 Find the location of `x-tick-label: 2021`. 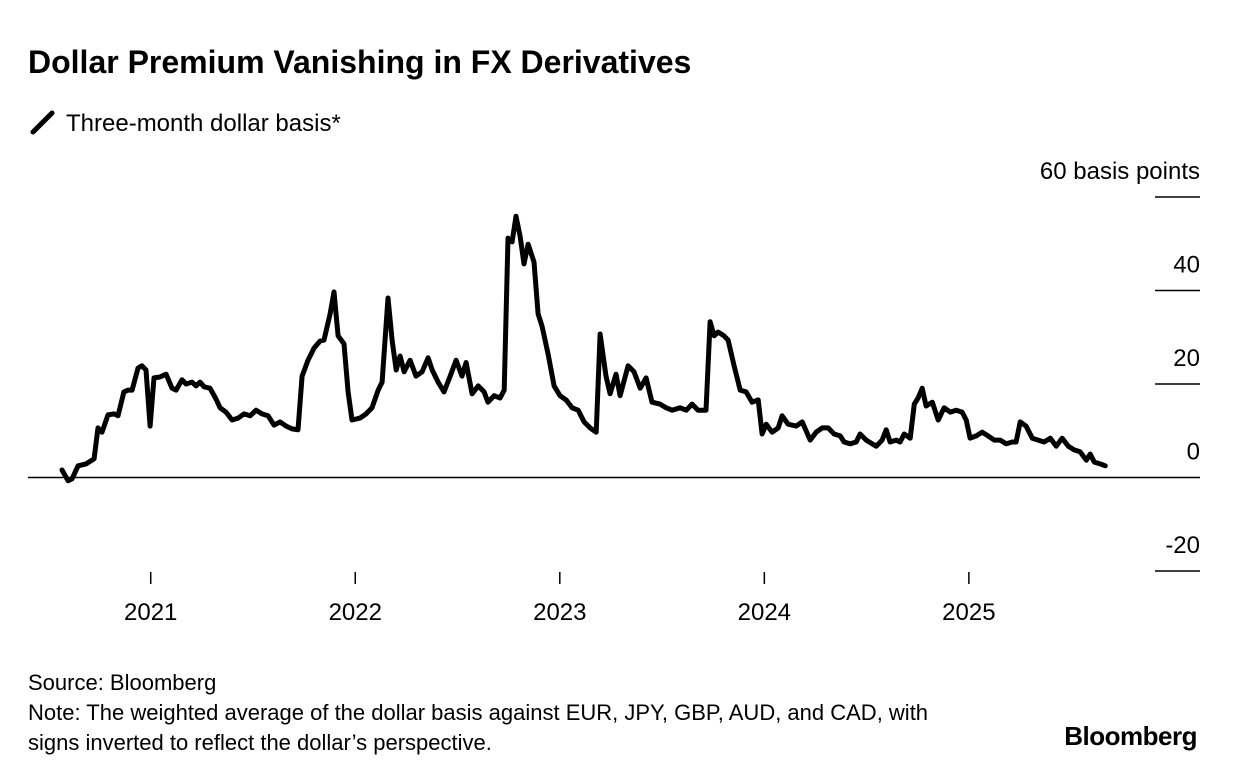

x-tick-label: 2021 is located at coordinates (150, 612).